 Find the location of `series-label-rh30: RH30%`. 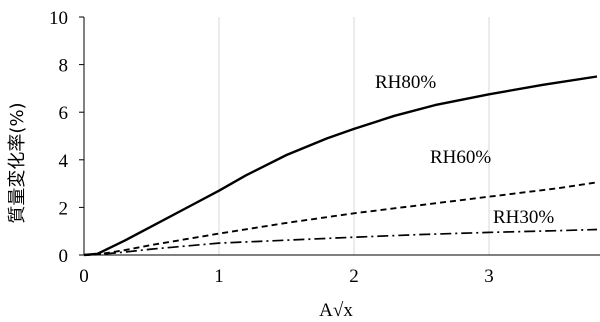

series-label-rh30: RH30% is located at coordinates (523, 217).